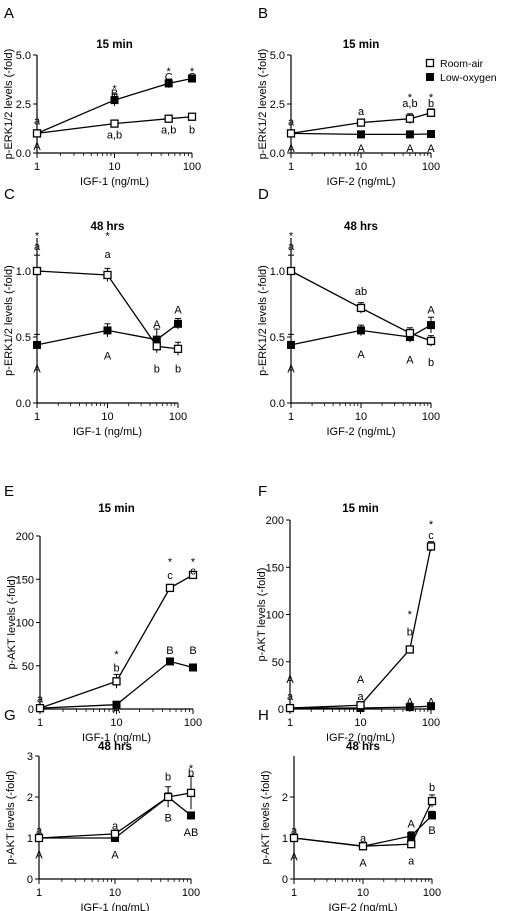  Describe the element at coordinates (31, 710) in the screenshot. I see `y-tick-label: 0` at that location.